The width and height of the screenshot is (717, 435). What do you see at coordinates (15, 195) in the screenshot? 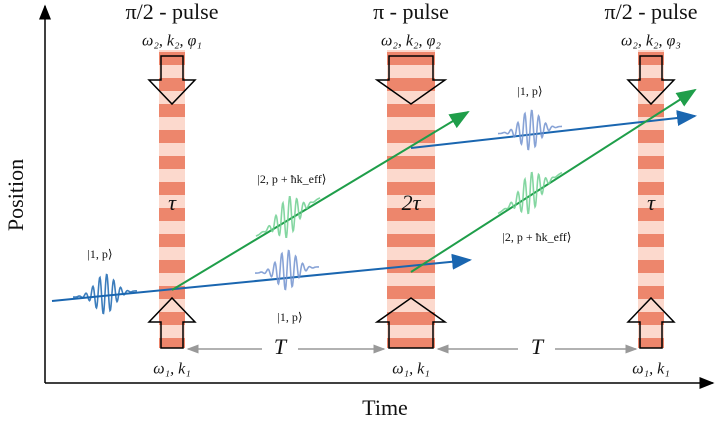
I see `y-axis-label: Position` at bounding box center [15, 195].